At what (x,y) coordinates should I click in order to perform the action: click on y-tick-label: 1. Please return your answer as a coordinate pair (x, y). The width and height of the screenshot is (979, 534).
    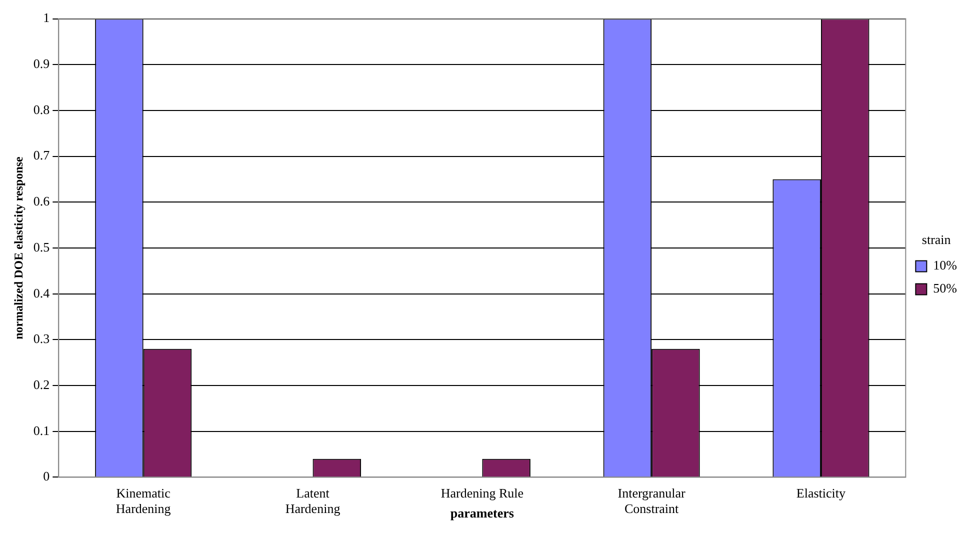
    Looking at the image, I should click on (46, 18).